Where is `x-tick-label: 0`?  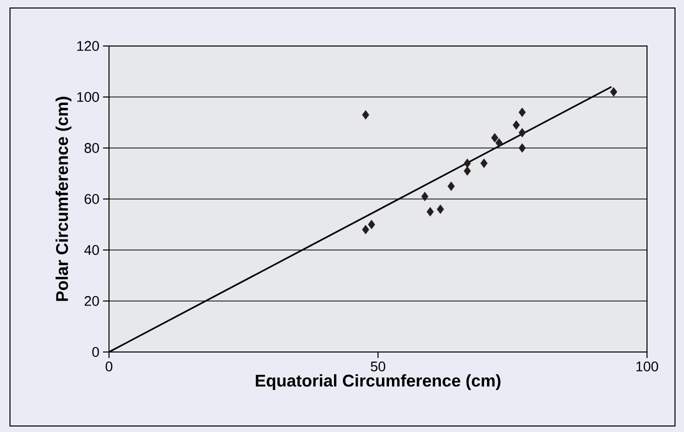
x-tick-label: 0 is located at coordinates (109, 367).